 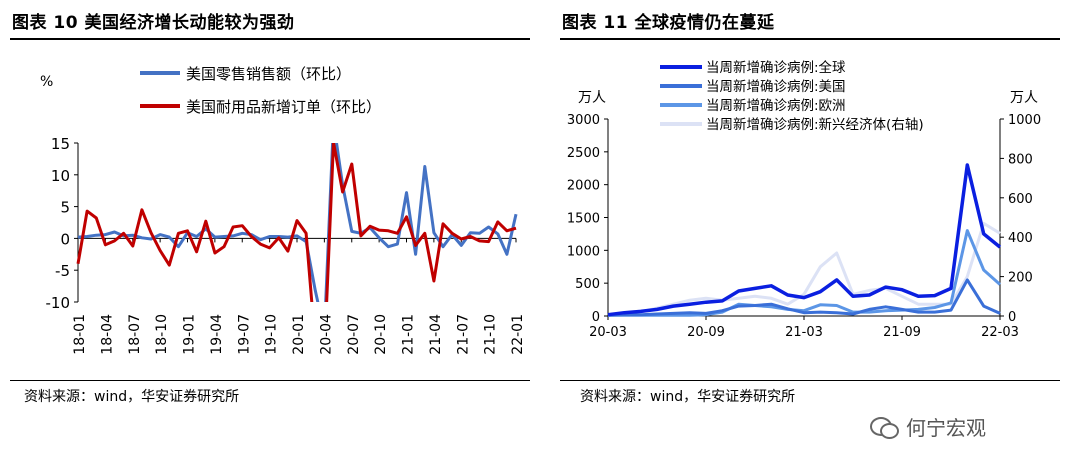 I want to click on left-y-tick-label: 1500, so click(x=583, y=219).